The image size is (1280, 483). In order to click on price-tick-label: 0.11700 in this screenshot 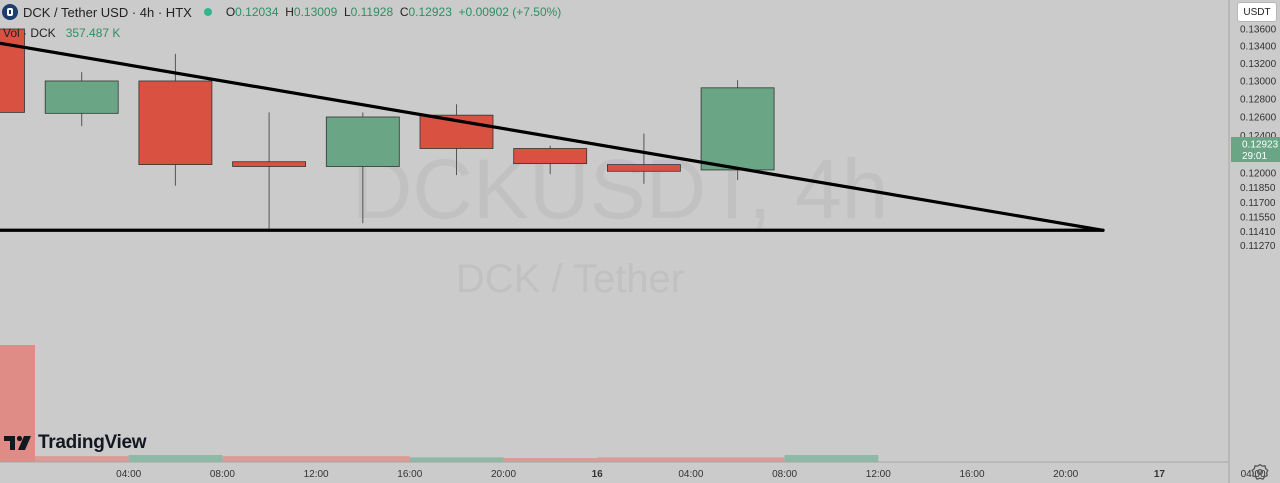, I will do `click(1258, 203)`.